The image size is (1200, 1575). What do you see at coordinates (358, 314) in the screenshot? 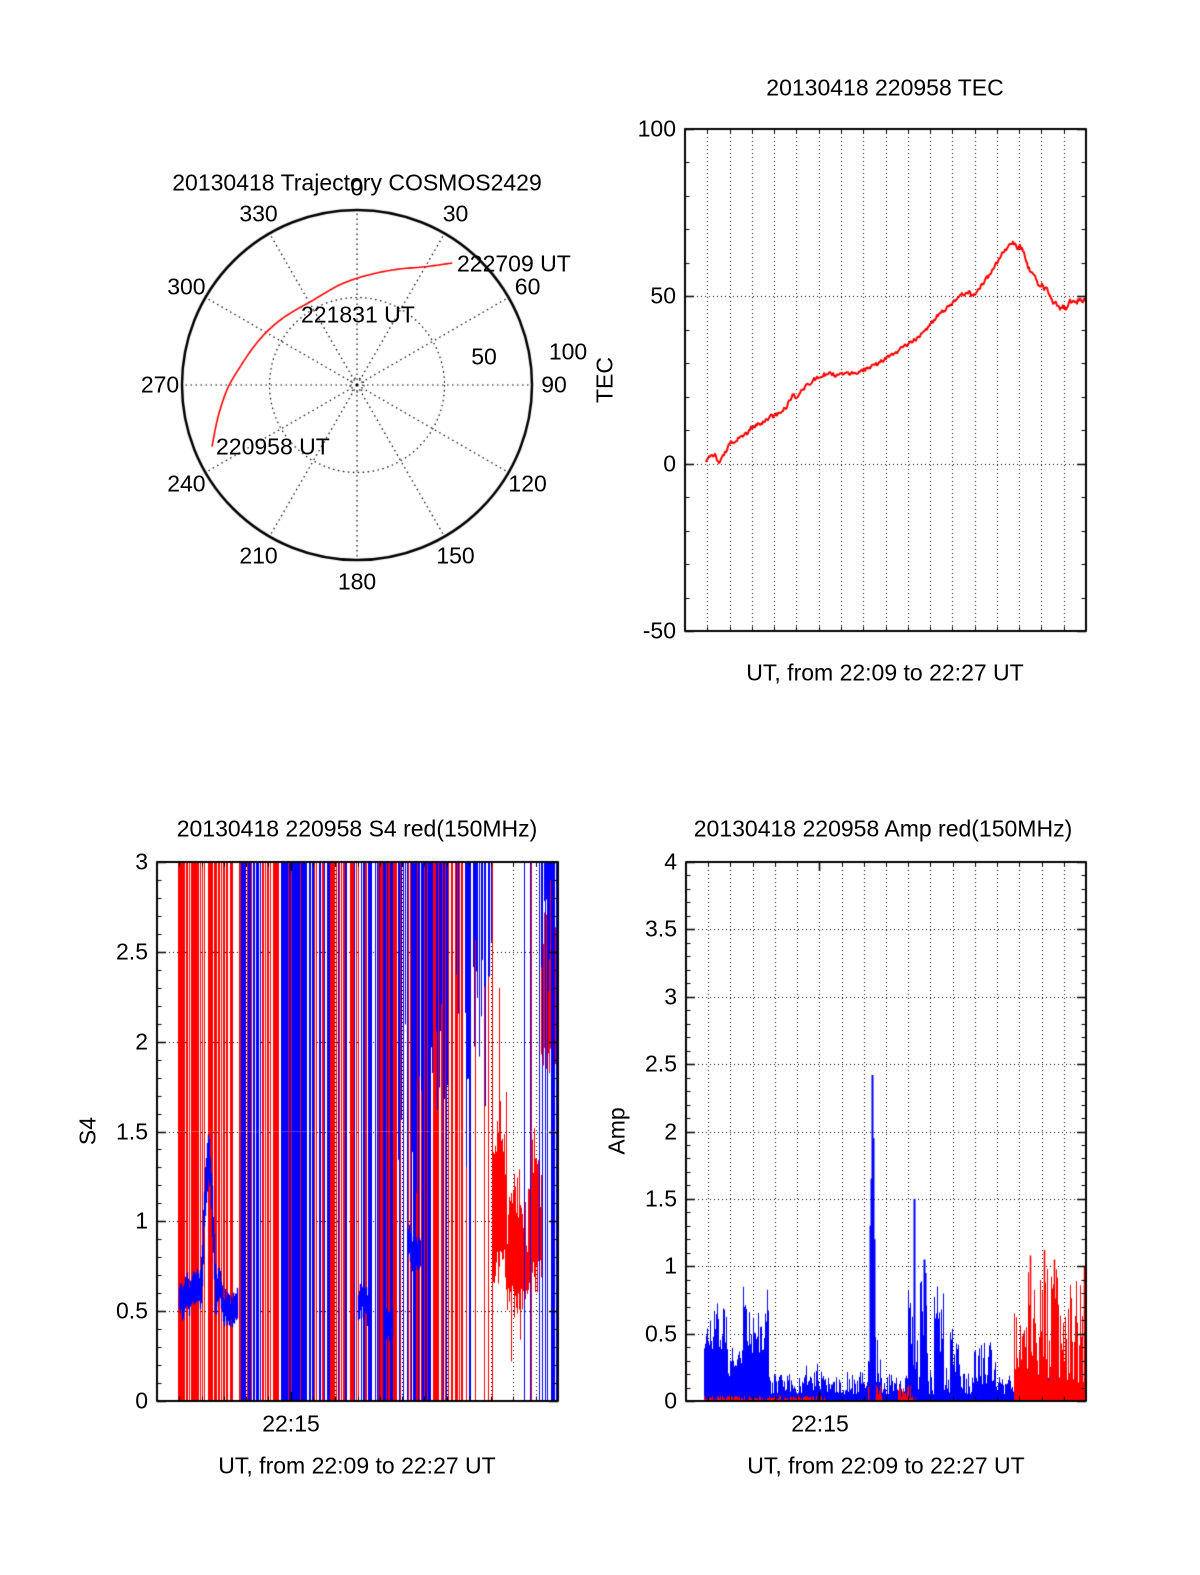
I see `trajectory-annotation-mid: 221831 UT` at bounding box center [358, 314].